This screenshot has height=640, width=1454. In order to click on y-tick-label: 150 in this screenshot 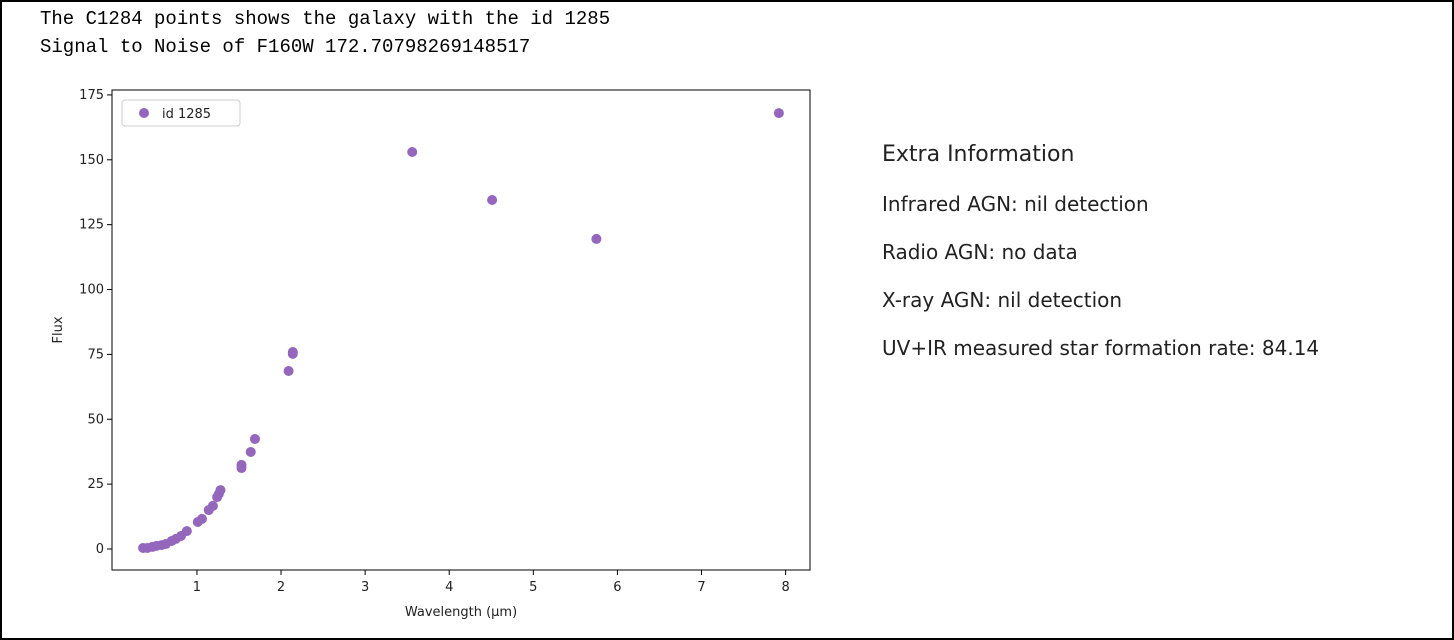, I will do `click(91, 160)`.